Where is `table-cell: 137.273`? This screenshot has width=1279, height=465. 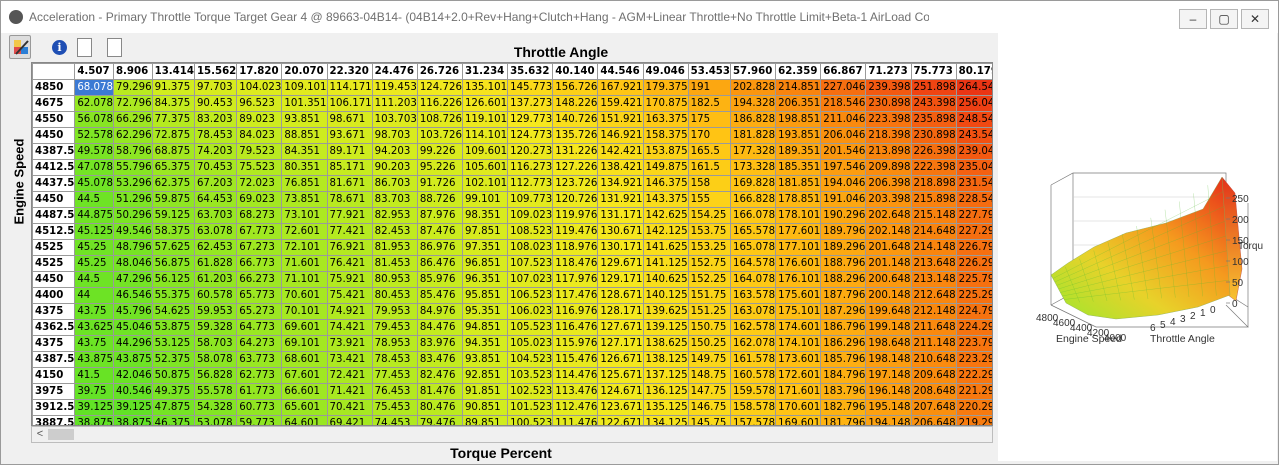
table-cell: 137.273 is located at coordinates (530, 103).